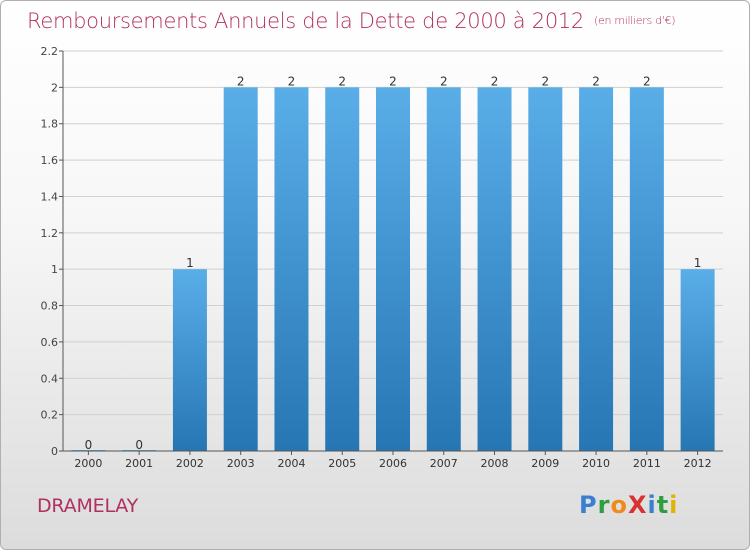  What do you see at coordinates (50, 306) in the screenshot?
I see `y-tick-label: 0.8` at bounding box center [50, 306].